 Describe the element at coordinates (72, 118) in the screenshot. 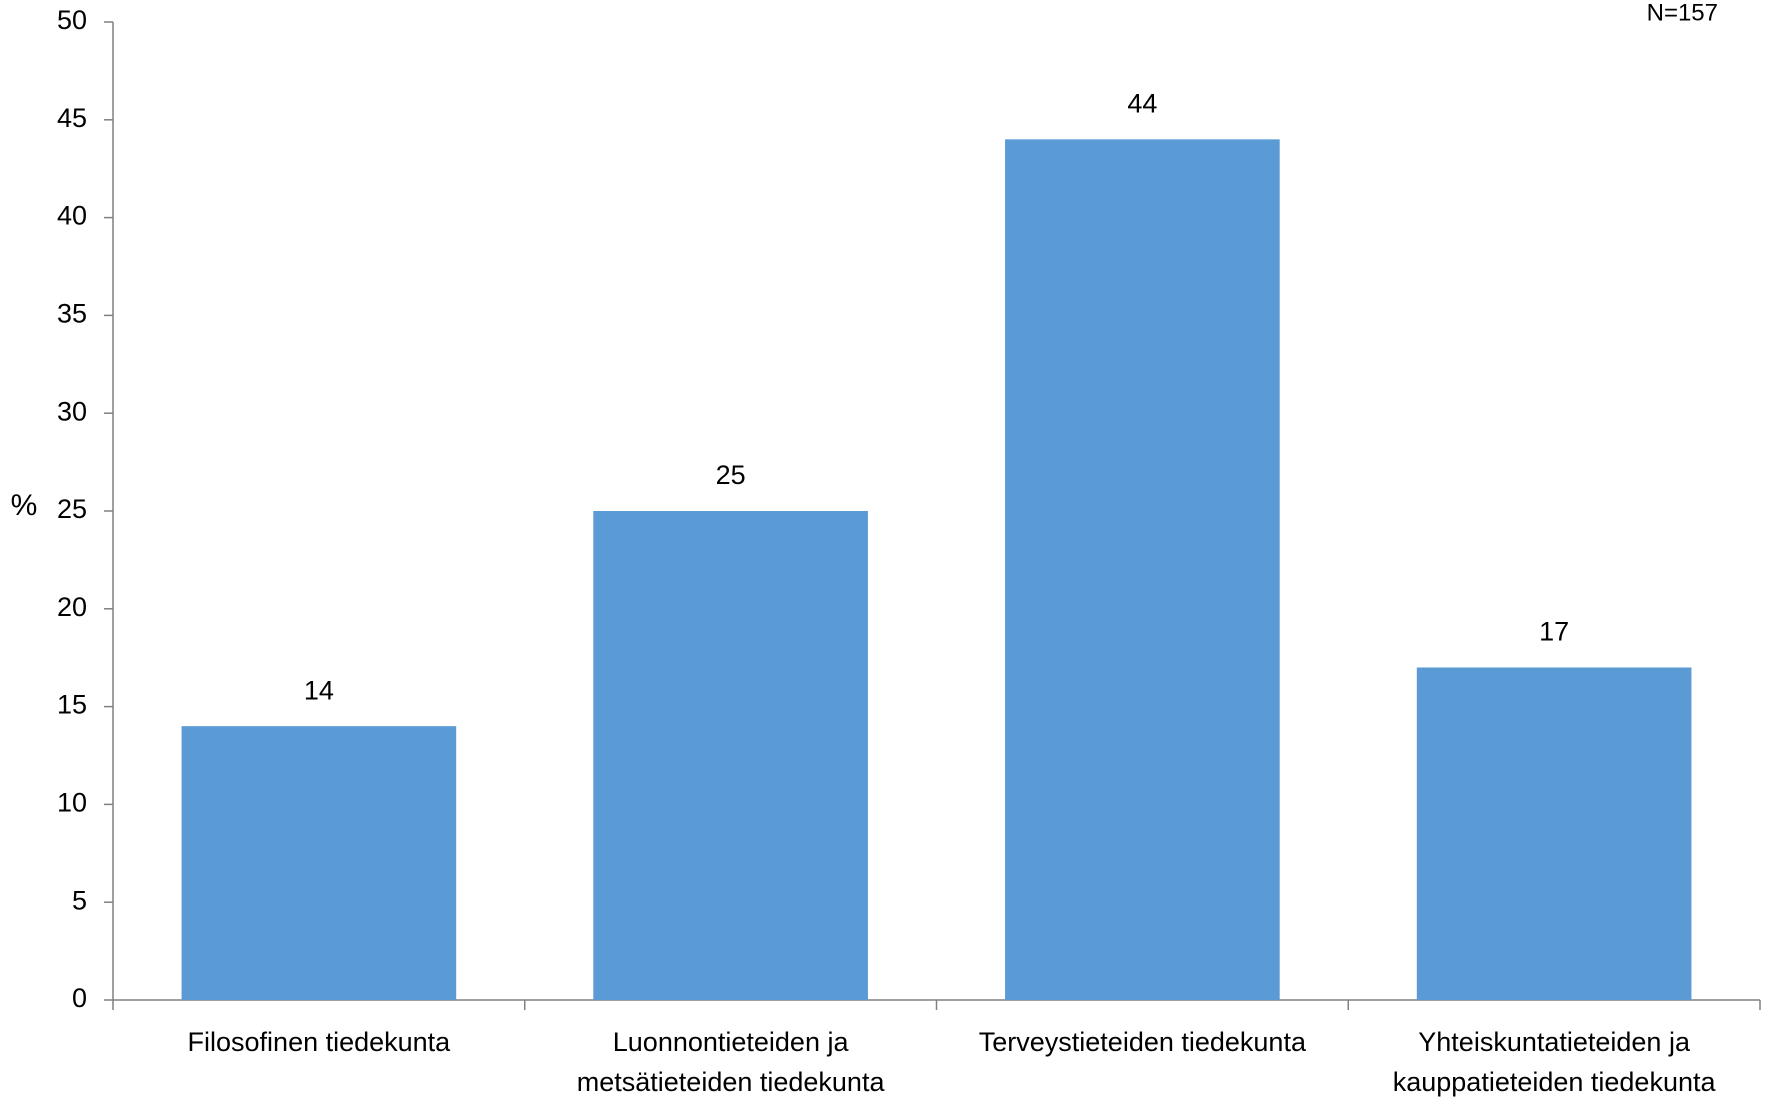

I see `y-tick-label: 45` at that location.